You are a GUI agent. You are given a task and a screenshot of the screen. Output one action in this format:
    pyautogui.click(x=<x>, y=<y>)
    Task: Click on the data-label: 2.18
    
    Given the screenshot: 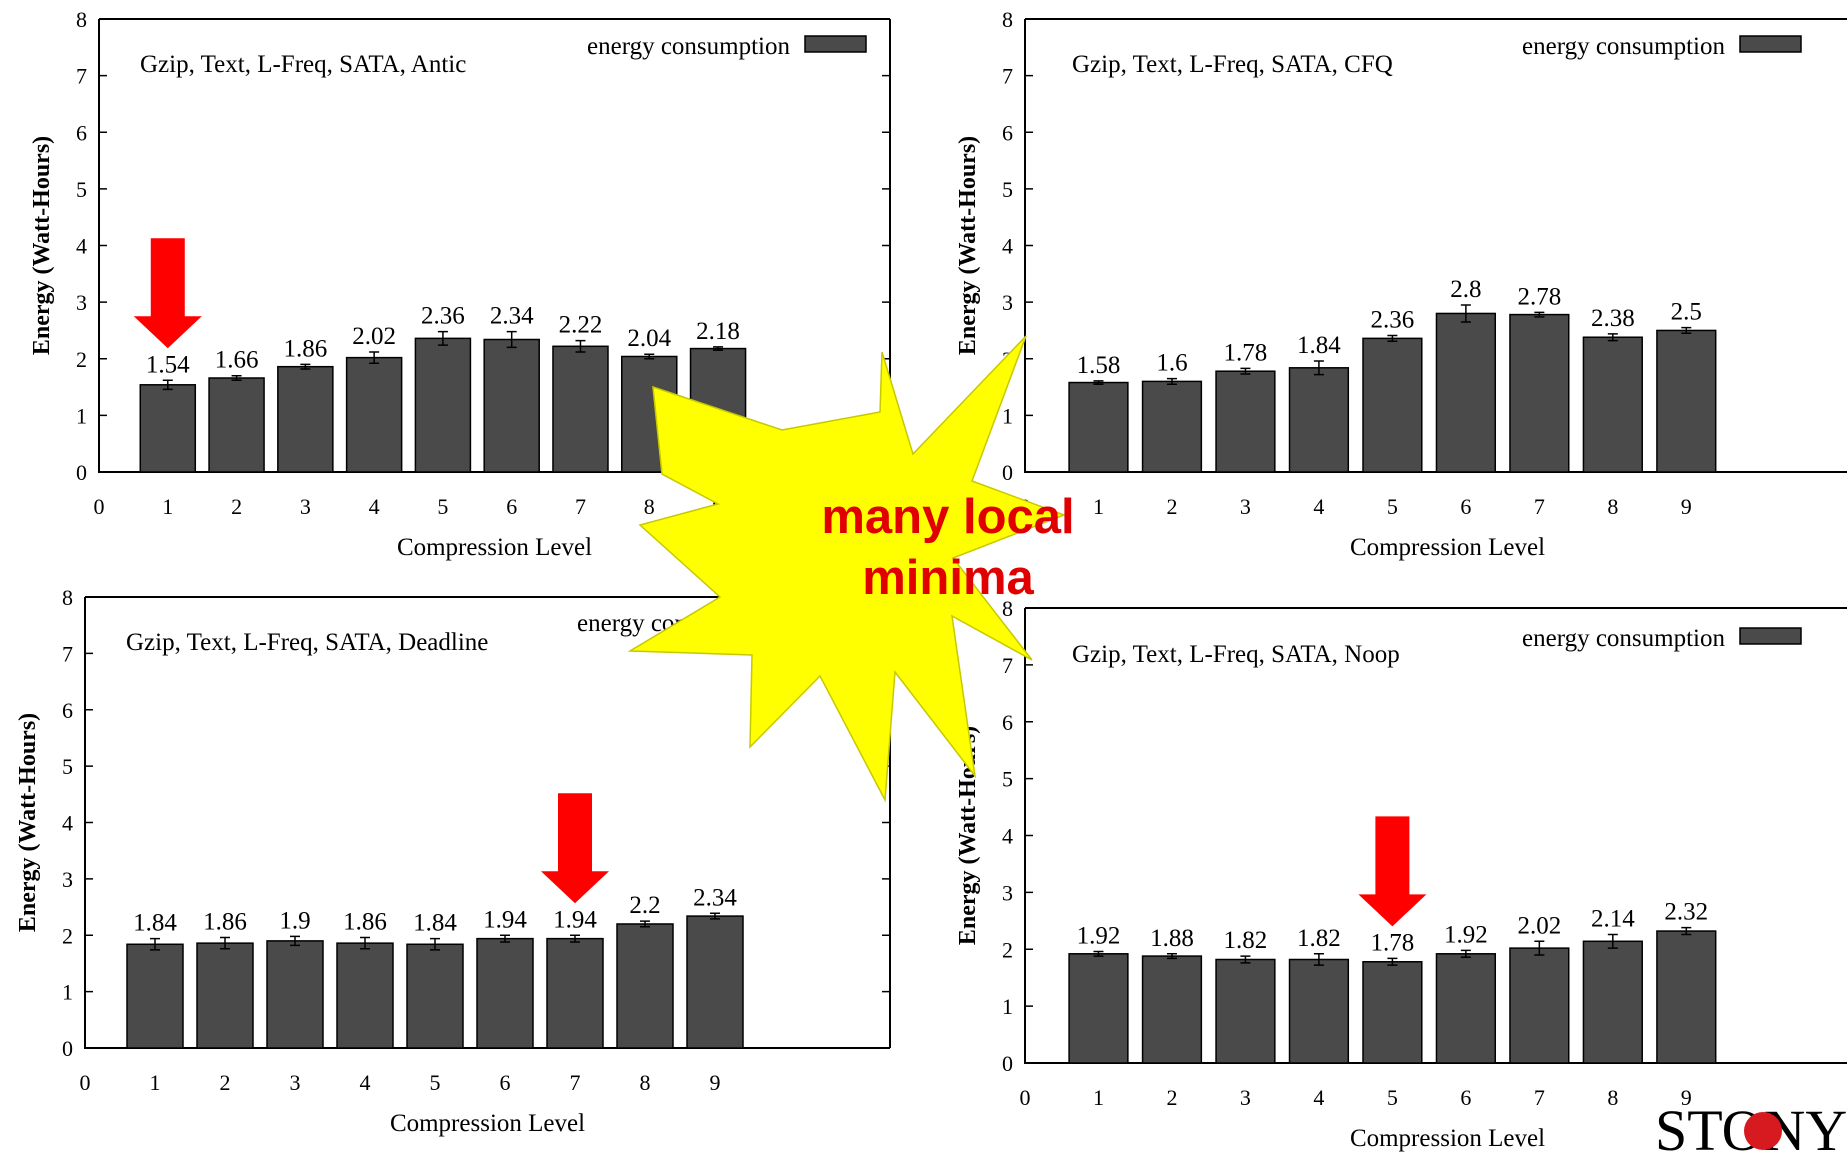 What is the action you would take?
    pyautogui.click(x=718, y=331)
    